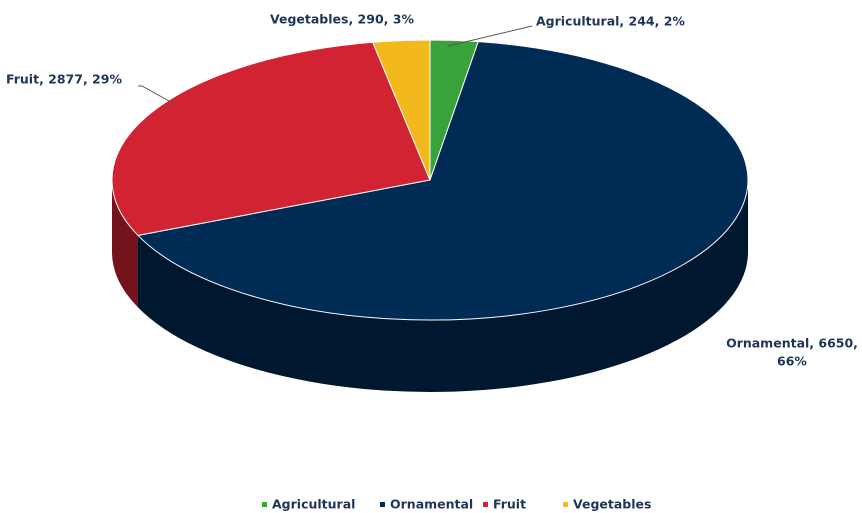 The width and height of the screenshot is (862, 513). What do you see at coordinates (342, 19) in the screenshot?
I see `data-label: Vegetables, 290, 3%` at bounding box center [342, 19].